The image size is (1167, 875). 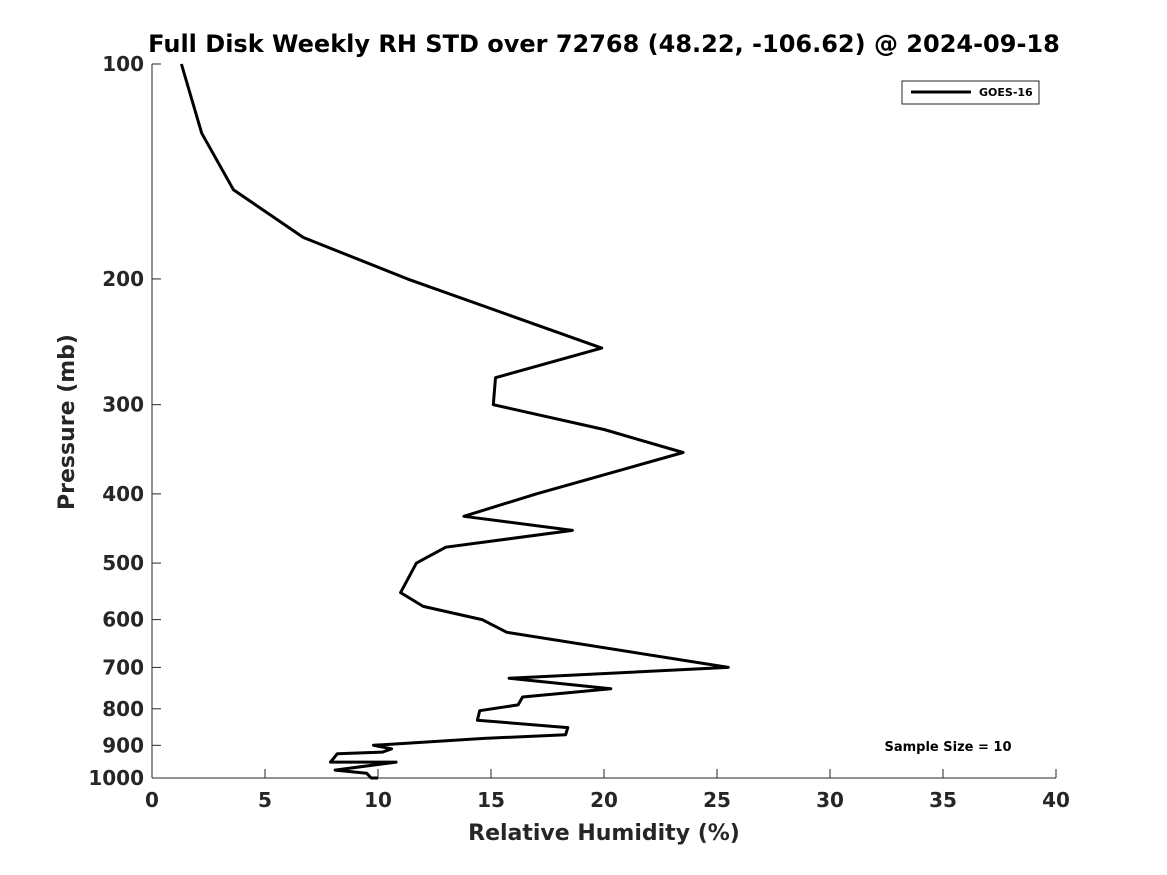 I want to click on x-tick-label: 35, so click(x=943, y=800).